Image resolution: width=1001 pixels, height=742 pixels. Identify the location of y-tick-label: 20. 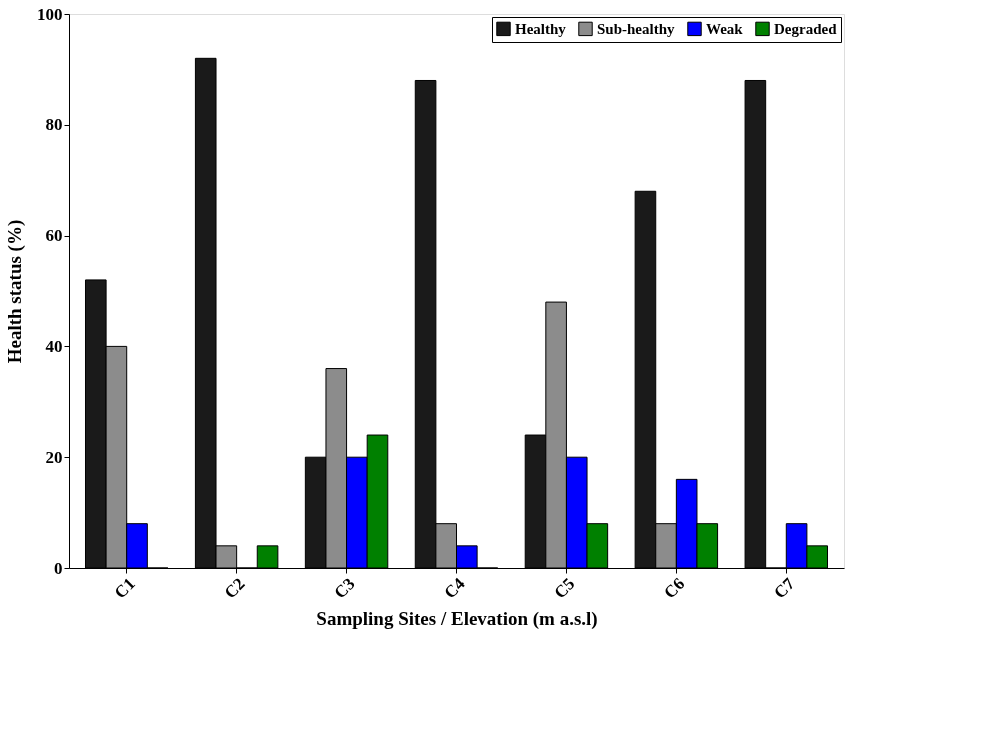
(54, 457).